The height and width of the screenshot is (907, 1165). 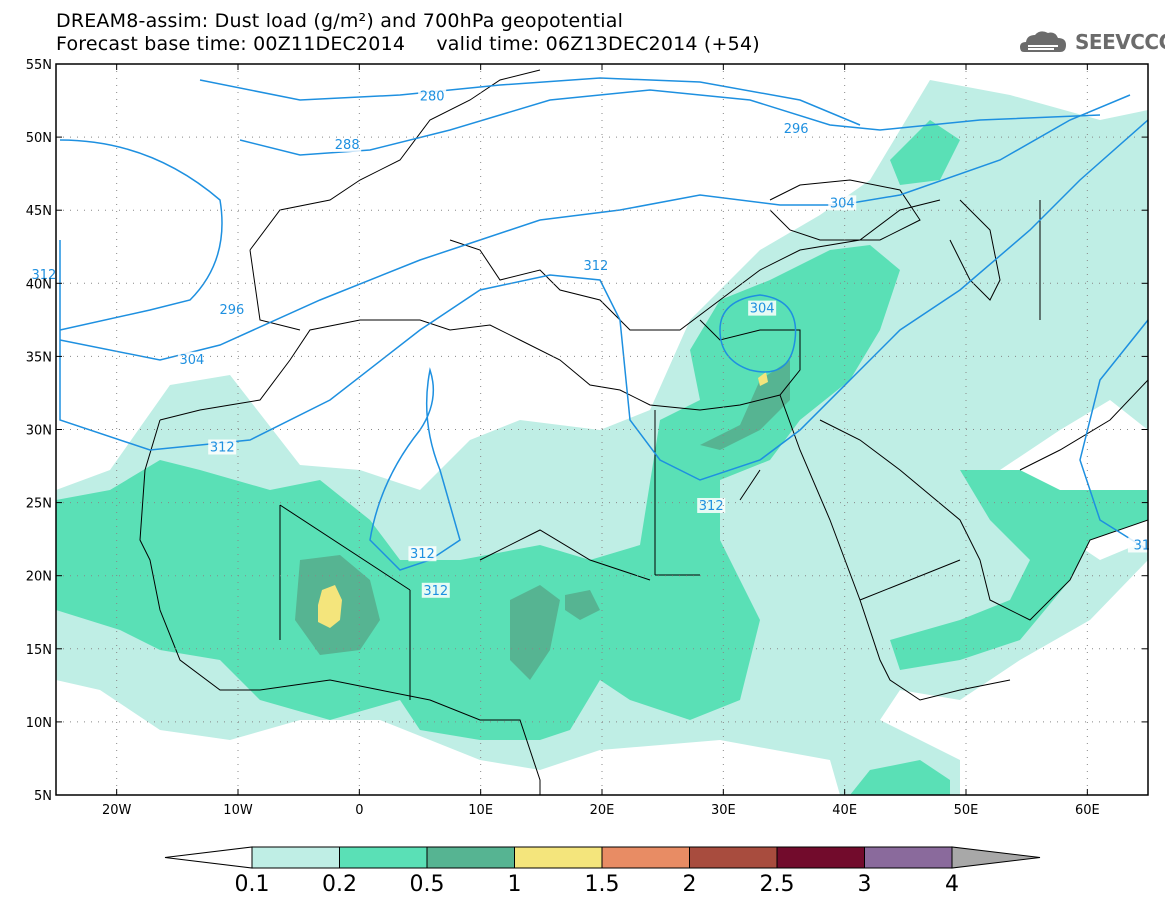 I want to click on lon-tick-label: 60E, so click(x=1087, y=810).